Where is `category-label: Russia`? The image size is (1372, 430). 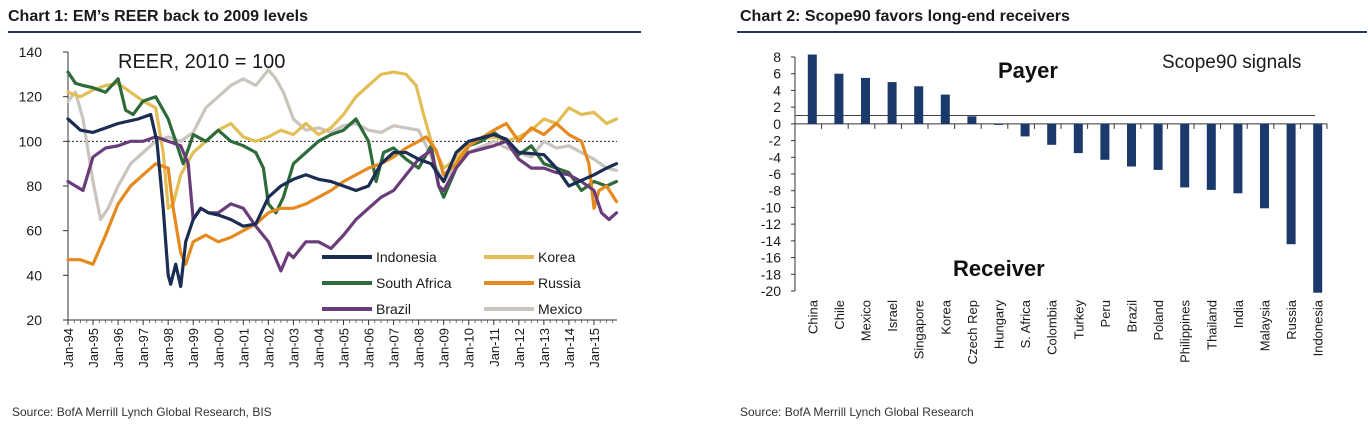
category-label: Russia is located at coordinates (1291, 319).